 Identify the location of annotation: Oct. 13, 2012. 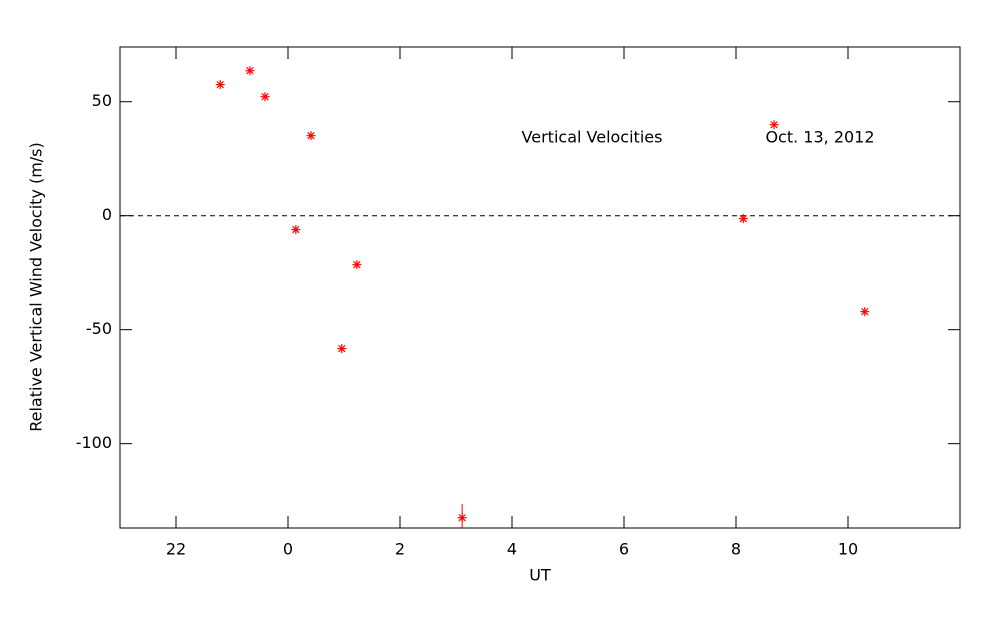
(819, 137).